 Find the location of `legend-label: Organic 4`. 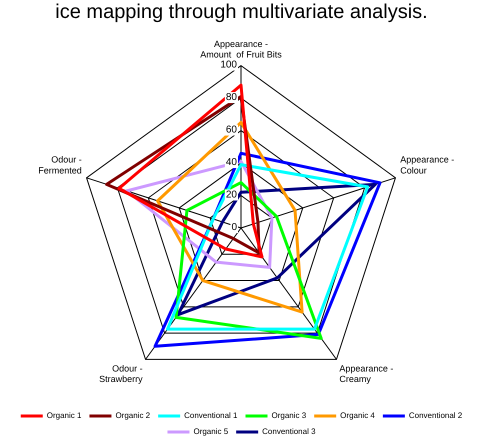

legend-label: Organic 4 is located at coordinates (358, 415).